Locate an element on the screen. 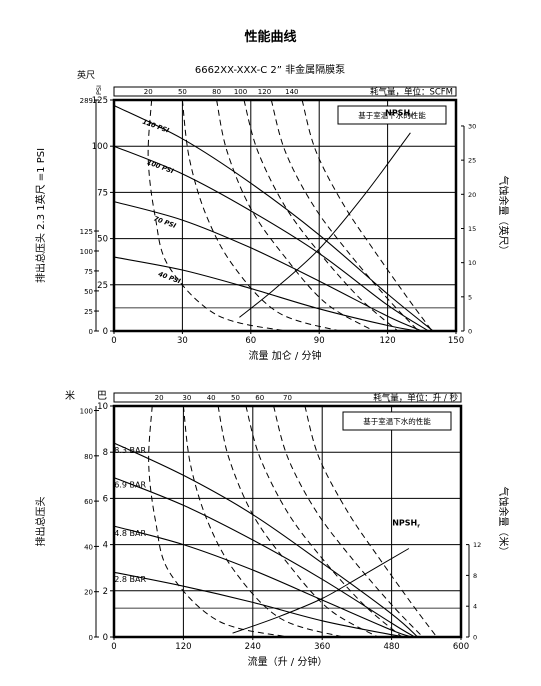  psi-unit-label: PSI is located at coordinates (99, 90).